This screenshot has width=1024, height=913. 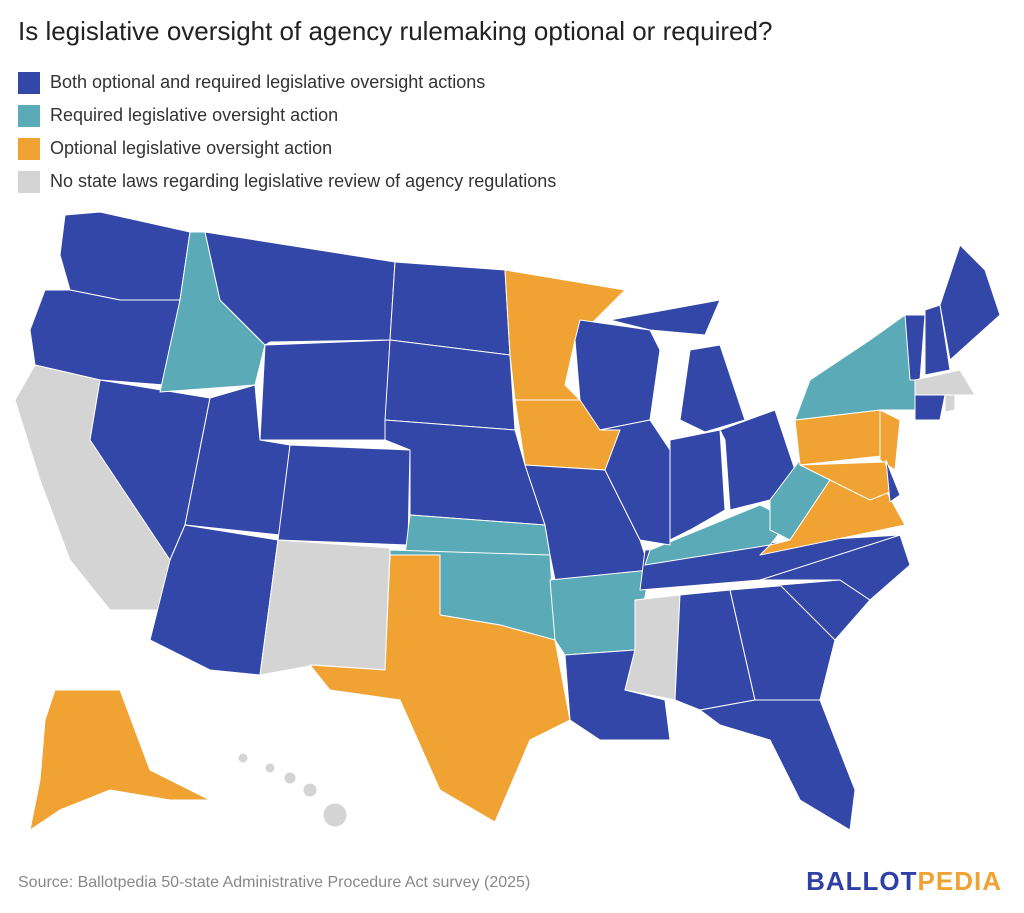 I want to click on state-nm, so click(x=325, y=607).